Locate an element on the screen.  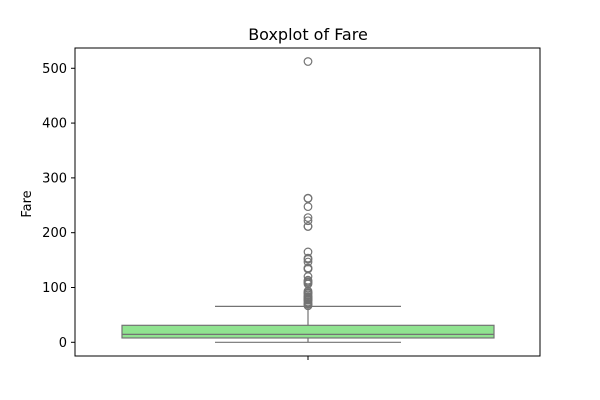
y-tick-label-500: 500 is located at coordinates (54, 69).